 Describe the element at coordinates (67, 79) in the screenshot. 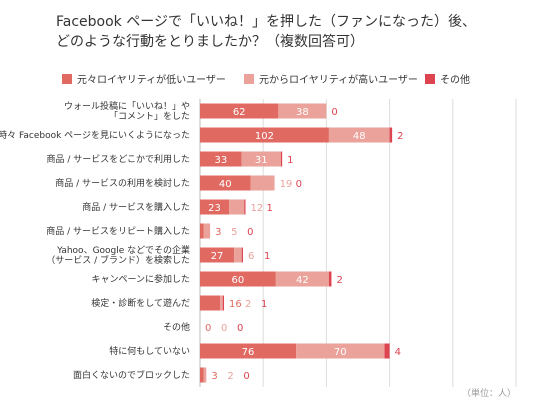

I see `legend-swatch-low-loyalty` at that location.